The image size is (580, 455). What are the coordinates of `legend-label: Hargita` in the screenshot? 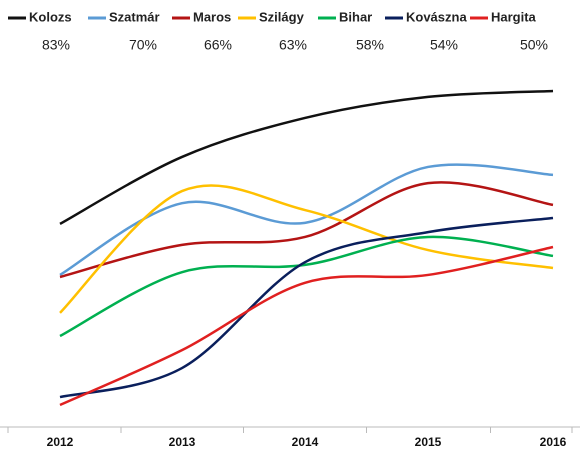 It's located at (514, 16).